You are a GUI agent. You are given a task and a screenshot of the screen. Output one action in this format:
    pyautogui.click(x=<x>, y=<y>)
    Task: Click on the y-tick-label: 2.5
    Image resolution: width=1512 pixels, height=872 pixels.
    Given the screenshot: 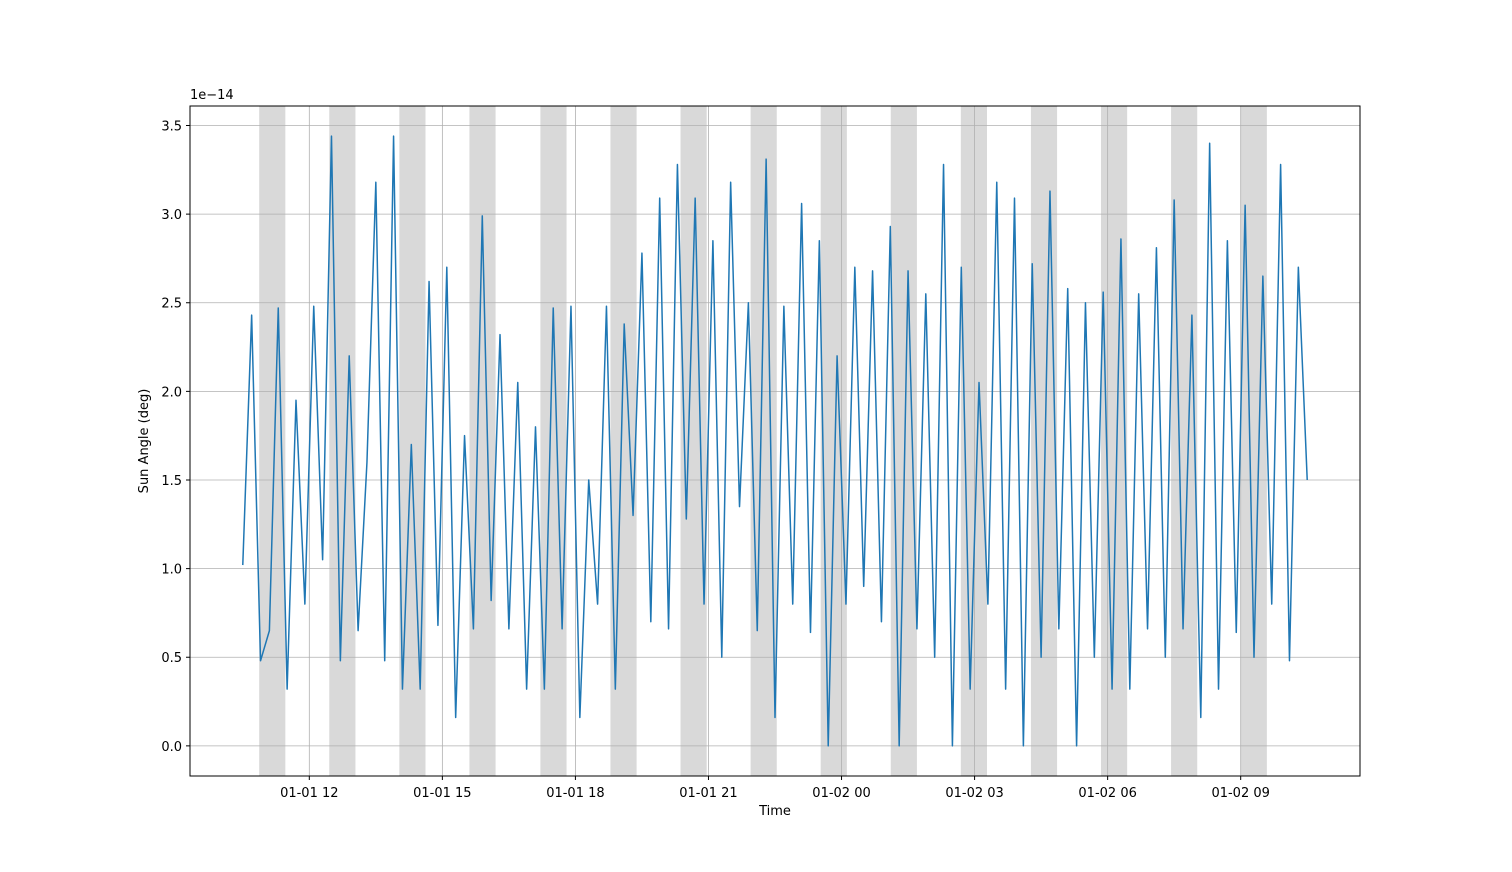 What is the action you would take?
    pyautogui.click(x=171, y=304)
    